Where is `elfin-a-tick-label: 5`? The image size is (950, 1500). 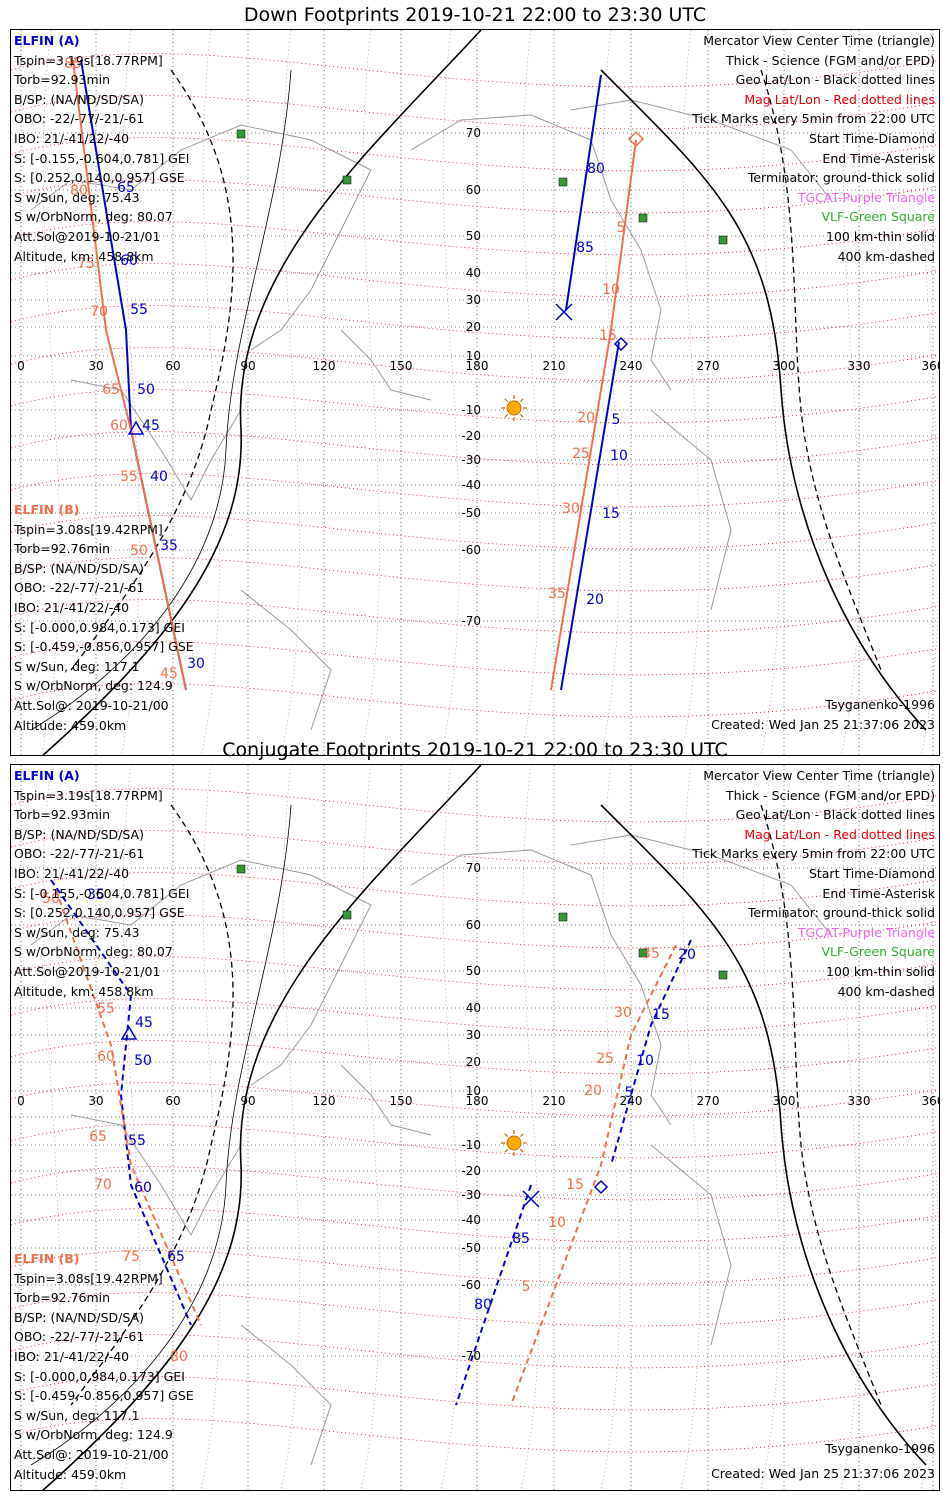 elfin-a-tick-label: 5 is located at coordinates (629, 1093).